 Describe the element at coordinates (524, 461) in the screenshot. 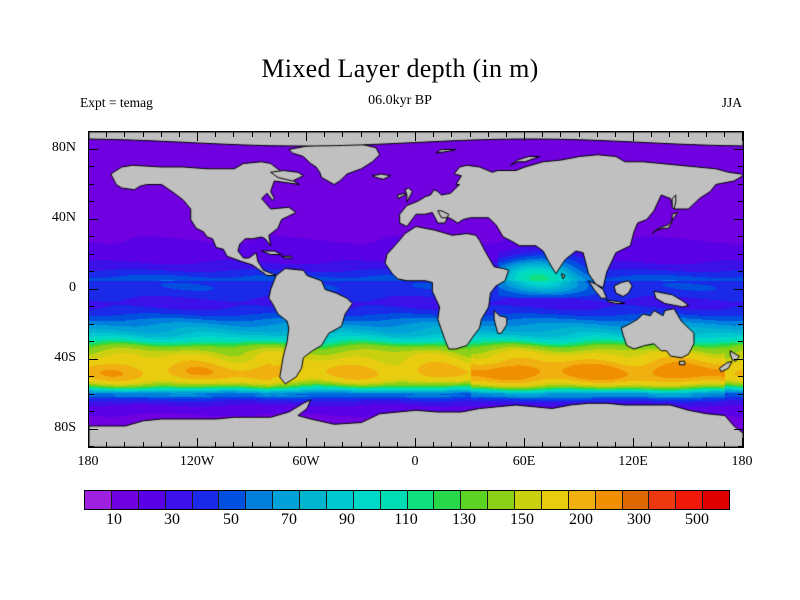

I see `x-axis-label: 60E` at that location.